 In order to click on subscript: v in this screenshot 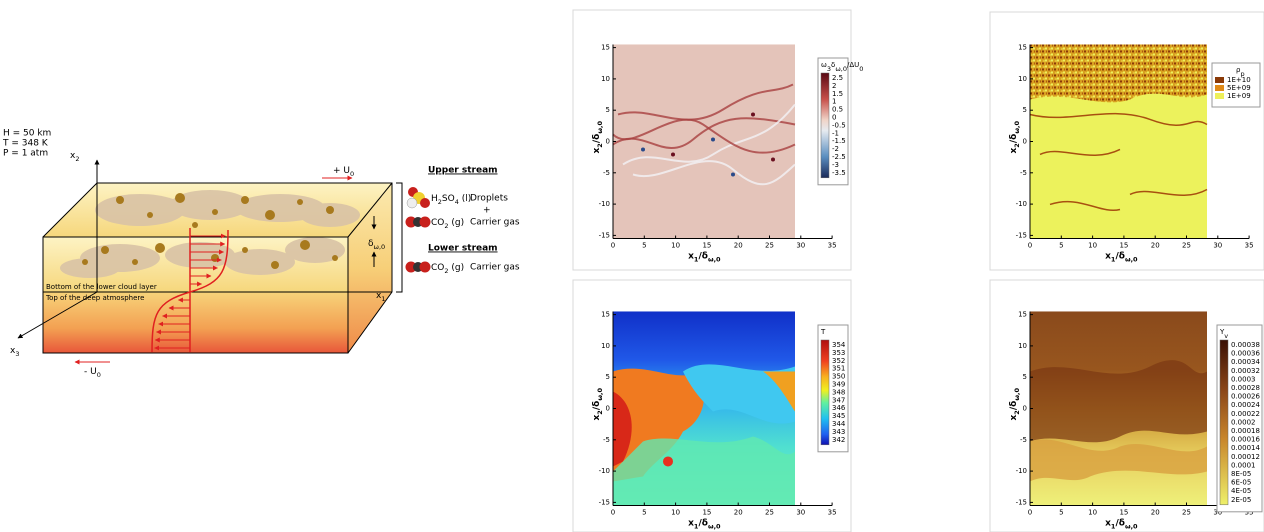, I will do `click(1226, 336)`.